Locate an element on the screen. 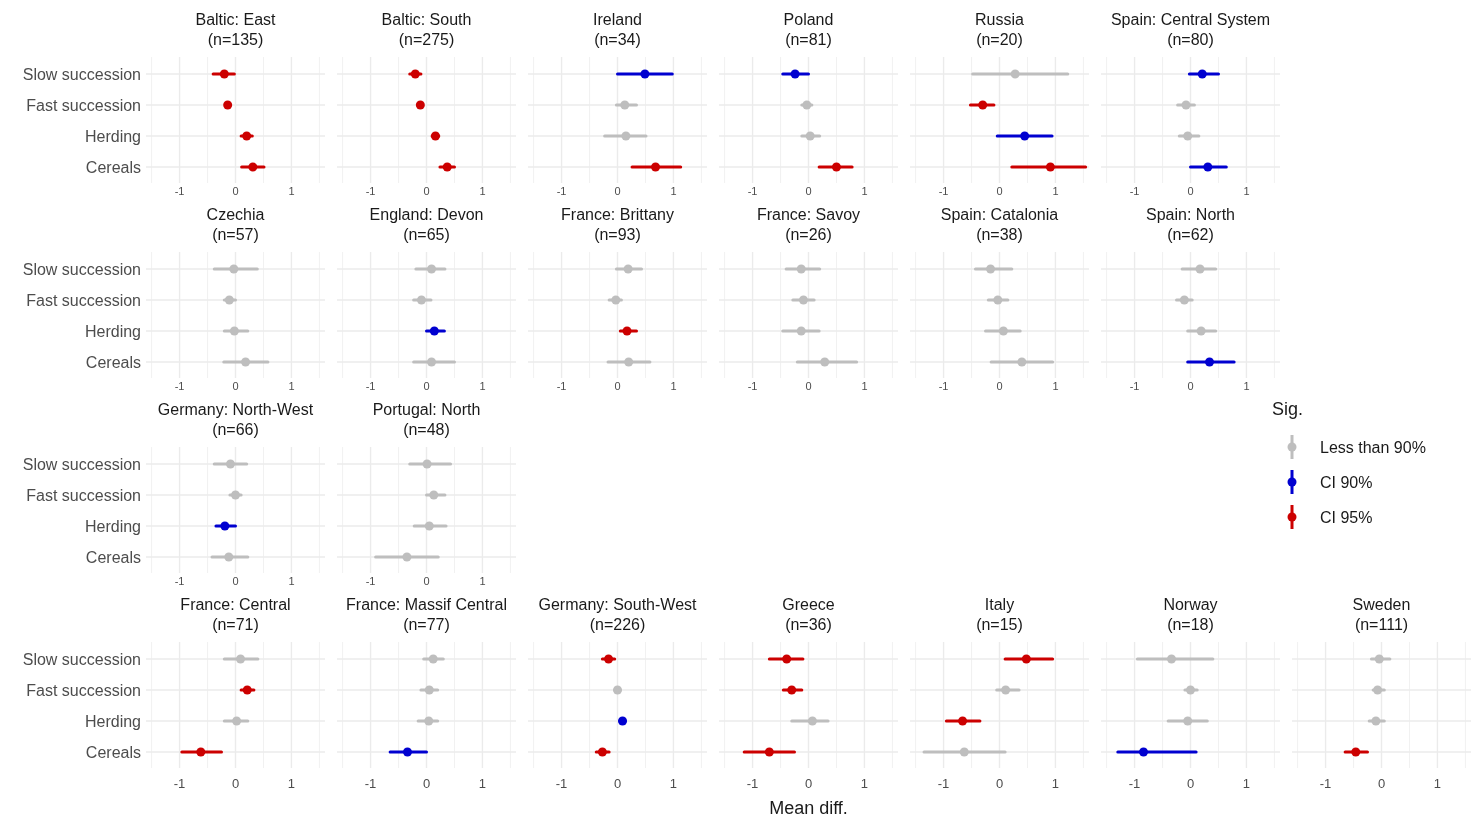 Image resolution: width=1483 pixels, height=820 pixels. chart-title: Baltic: East is located at coordinates (236, 19).